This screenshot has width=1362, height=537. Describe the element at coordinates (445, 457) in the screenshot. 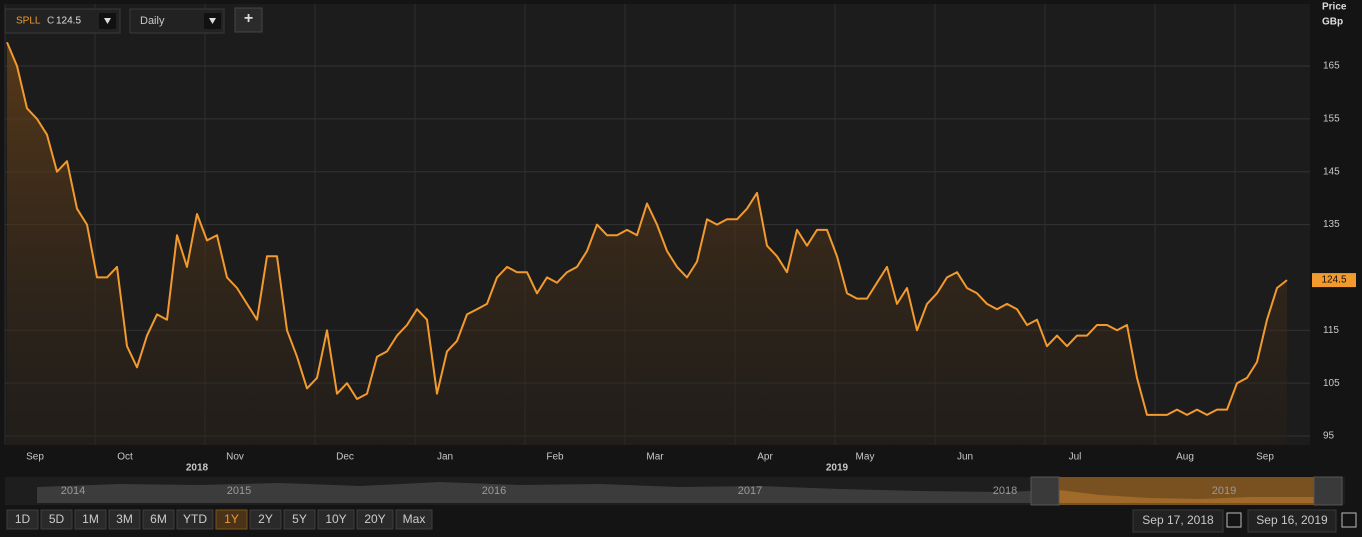

I see `x-tick-label: Jan` at that location.